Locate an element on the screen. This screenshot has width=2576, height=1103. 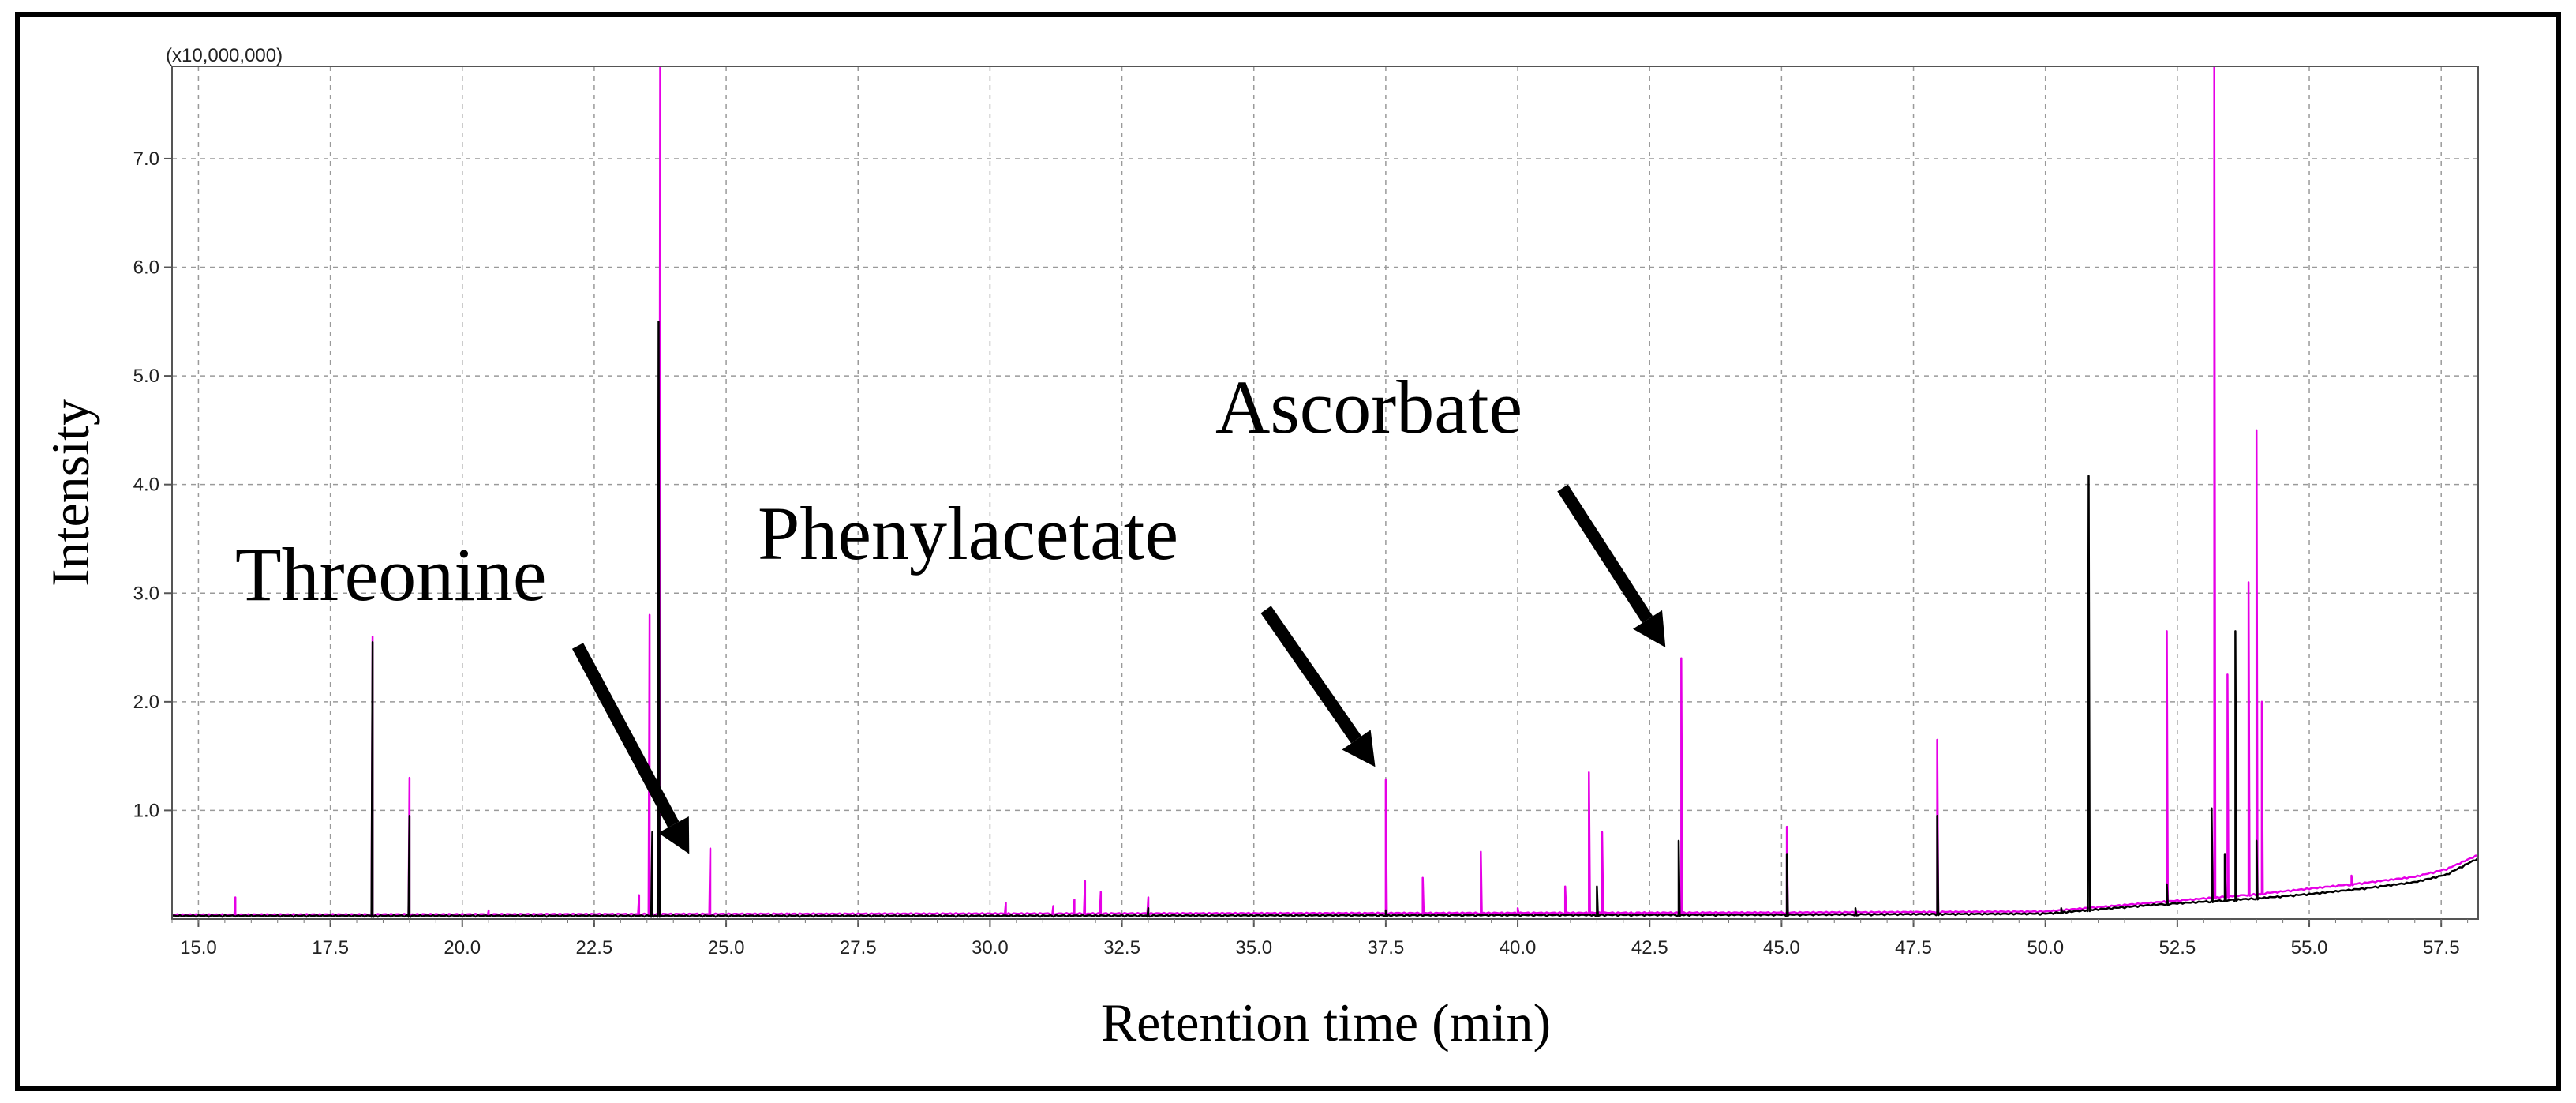
x-tick-label: 30.0 is located at coordinates (990, 948).